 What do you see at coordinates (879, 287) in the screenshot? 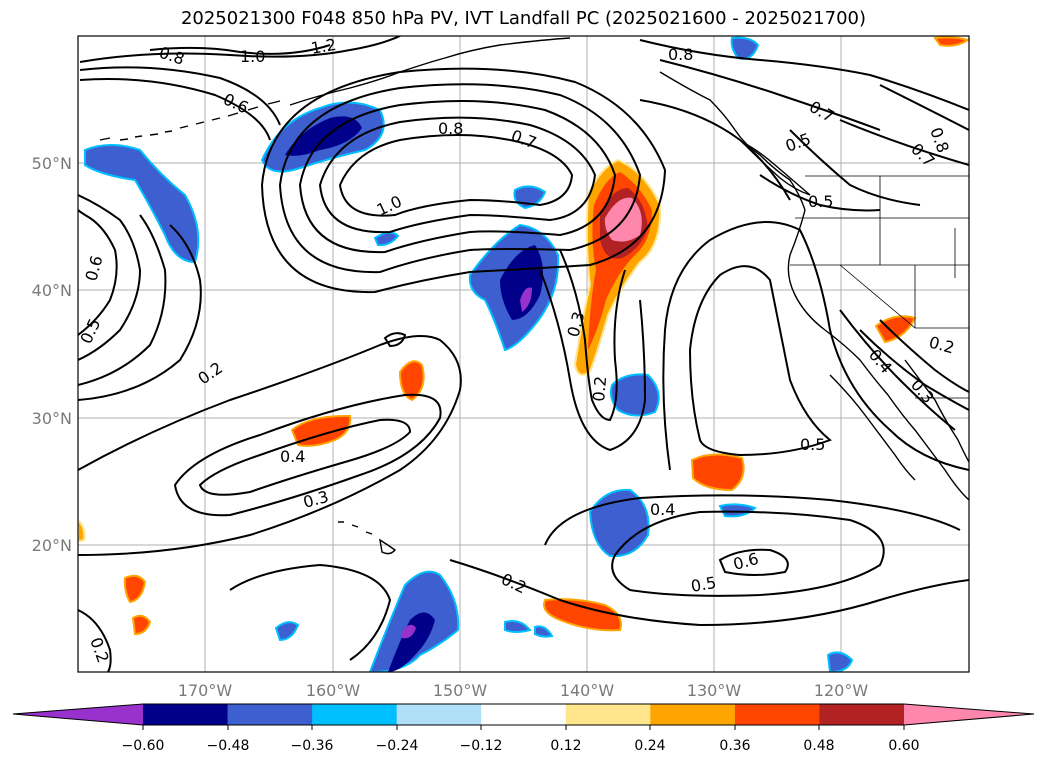
I see `state-borders` at bounding box center [879, 287].